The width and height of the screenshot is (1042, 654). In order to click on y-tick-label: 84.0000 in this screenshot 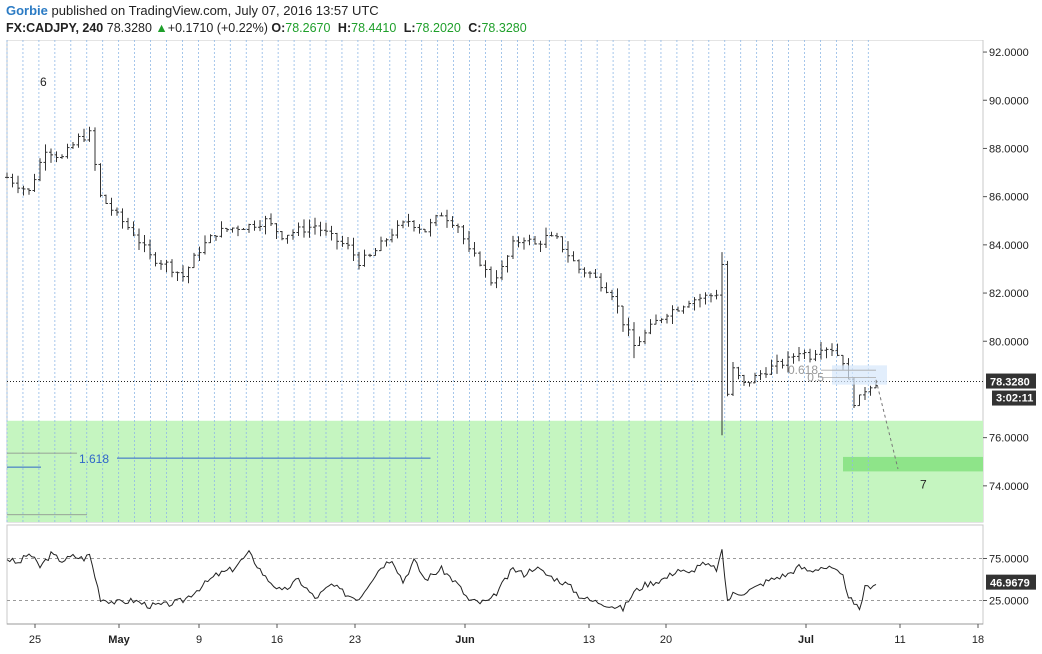, I will do `click(1009, 246)`.